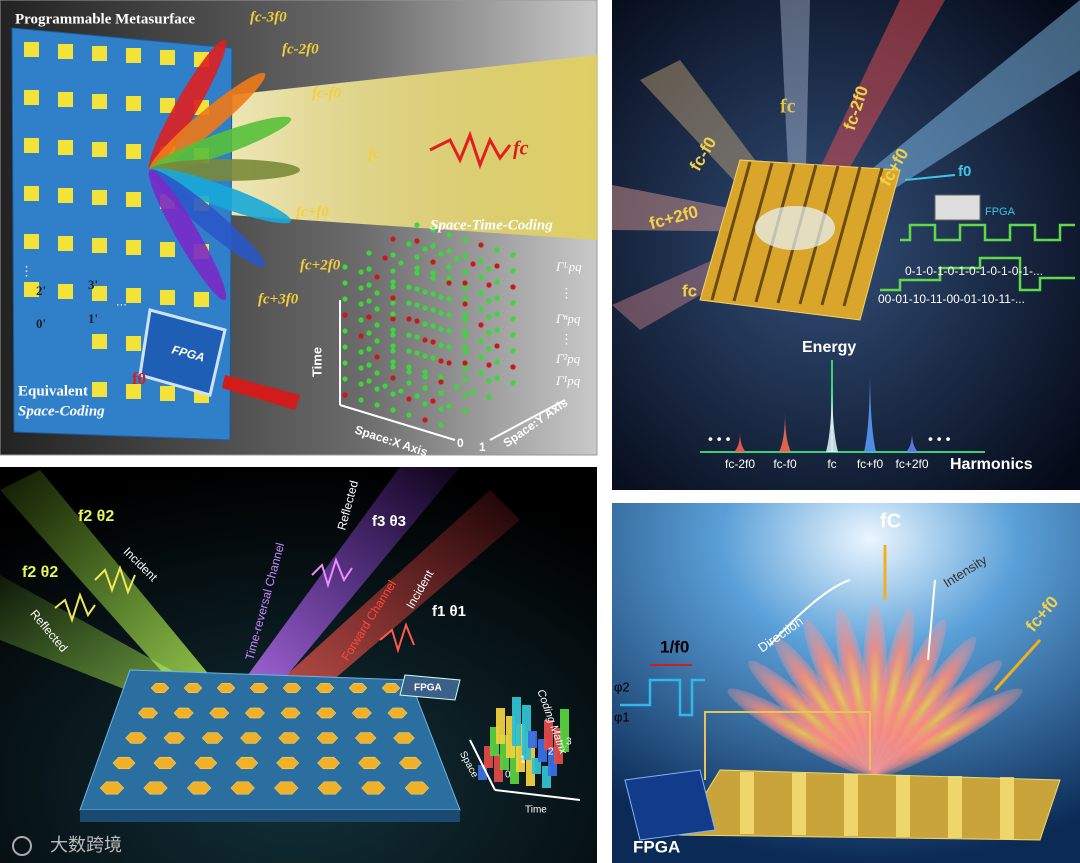 Image resolution: width=1080 pixels, height=863 pixels. What do you see at coordinates (413, 147) in the screenshot?
I see `yellow-beam` at bounding box center [413, 147].